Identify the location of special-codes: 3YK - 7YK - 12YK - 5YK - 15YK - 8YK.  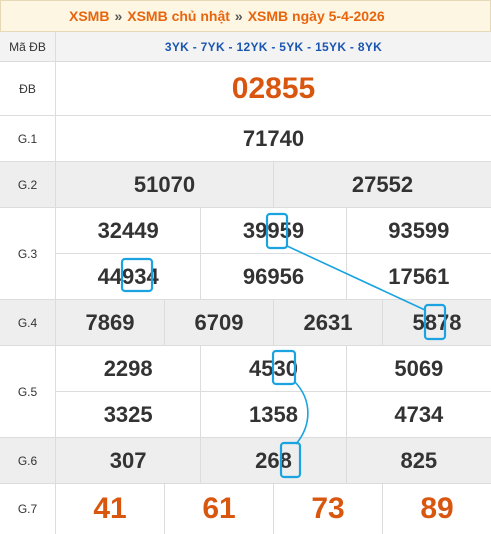
(273, 46).